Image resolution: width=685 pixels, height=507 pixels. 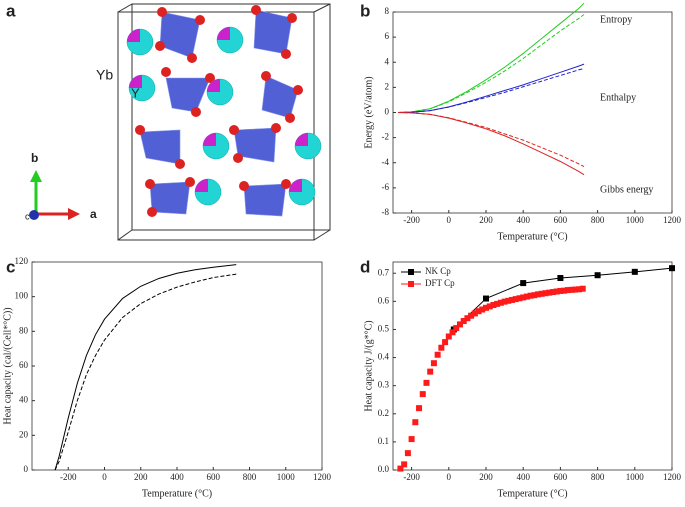 What do you see at coordinates (7, 365) in the screenshot?
I see `y-axis-title: Heat capacity (cal/(Cell*°C))` at bounding box center [7, 365].